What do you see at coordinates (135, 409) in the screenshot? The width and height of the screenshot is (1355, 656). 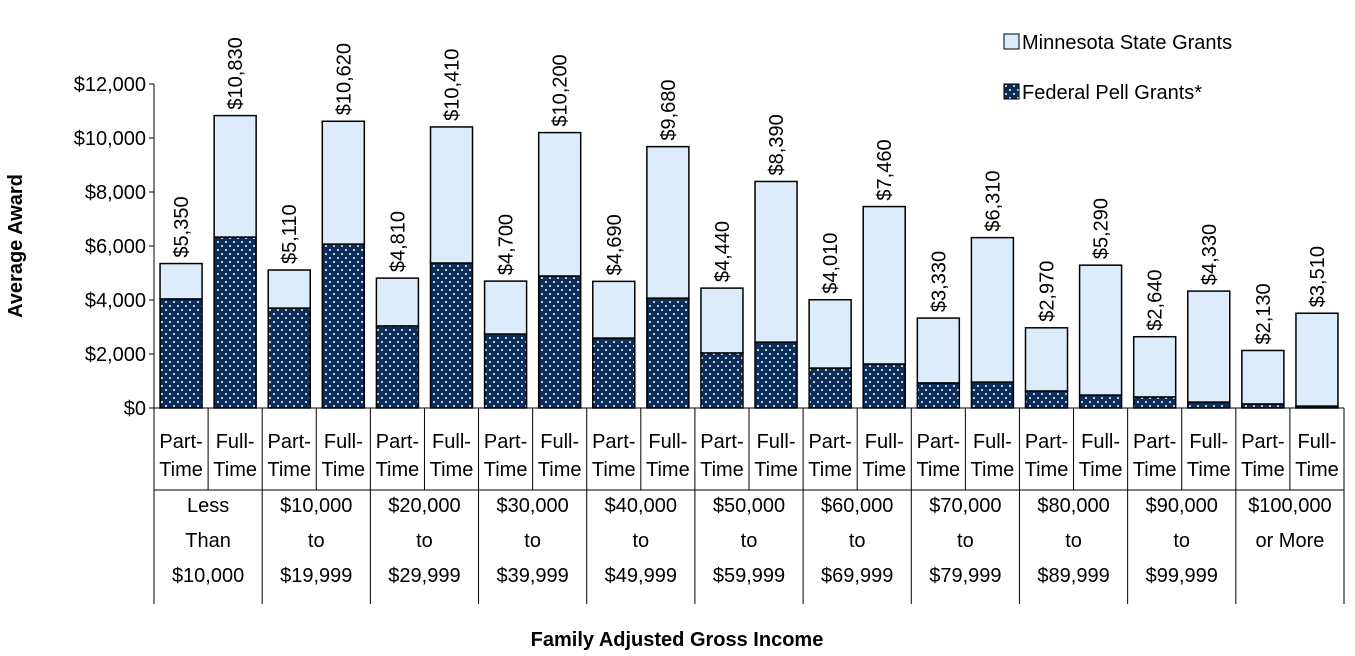 I see `y-tick-label: $0` at bounding box center [135, 409].